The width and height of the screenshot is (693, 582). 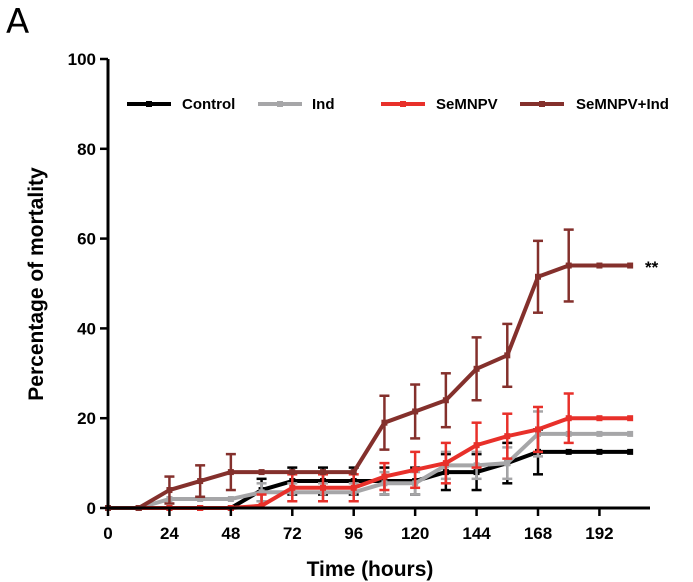 What do you see at coordinates (86, 149) in the screenshot?
I see `y-tick-label: 80` at bounding box center [86, 149].